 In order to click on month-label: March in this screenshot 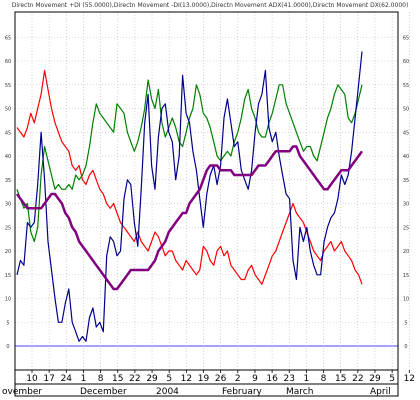, I will do `click(299, 392)`.